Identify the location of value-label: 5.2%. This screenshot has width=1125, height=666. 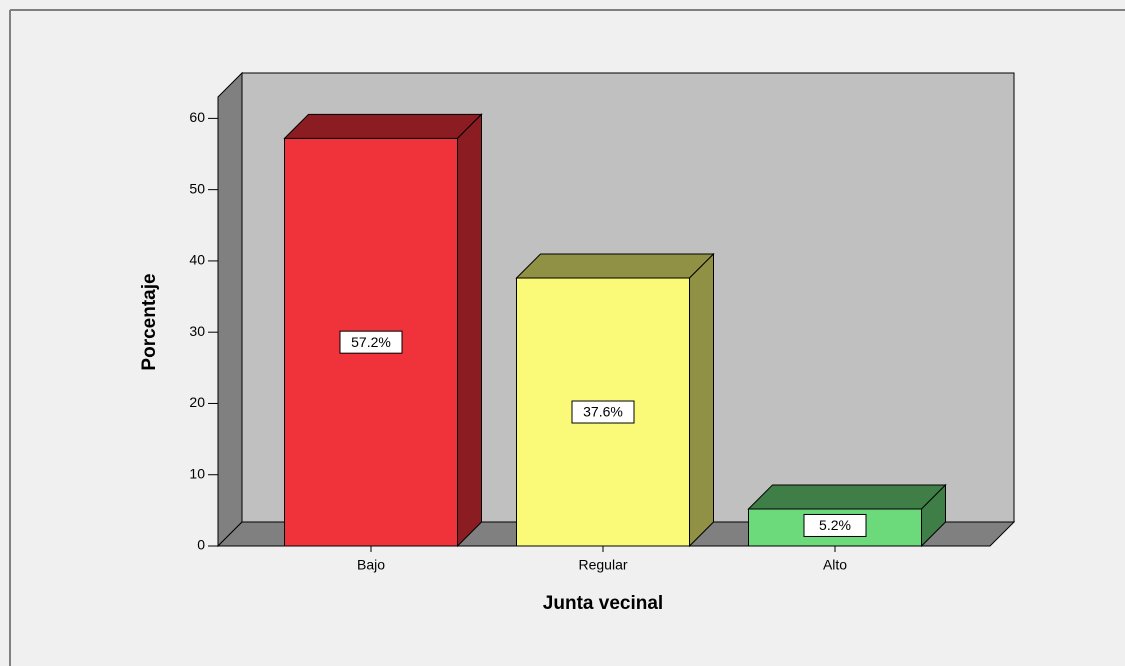
(835, 525).